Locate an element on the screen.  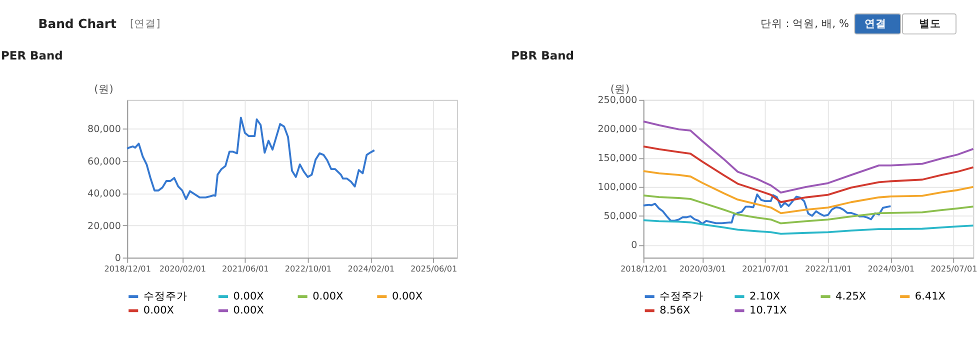
x-tick-label: 2020/03/01 is located at coordinates (702, 268).